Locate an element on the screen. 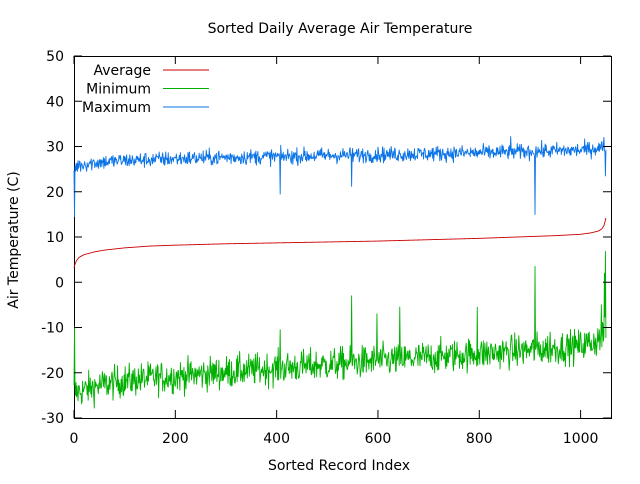  y-tick-label: 30 is located at coordinates (55, 148).